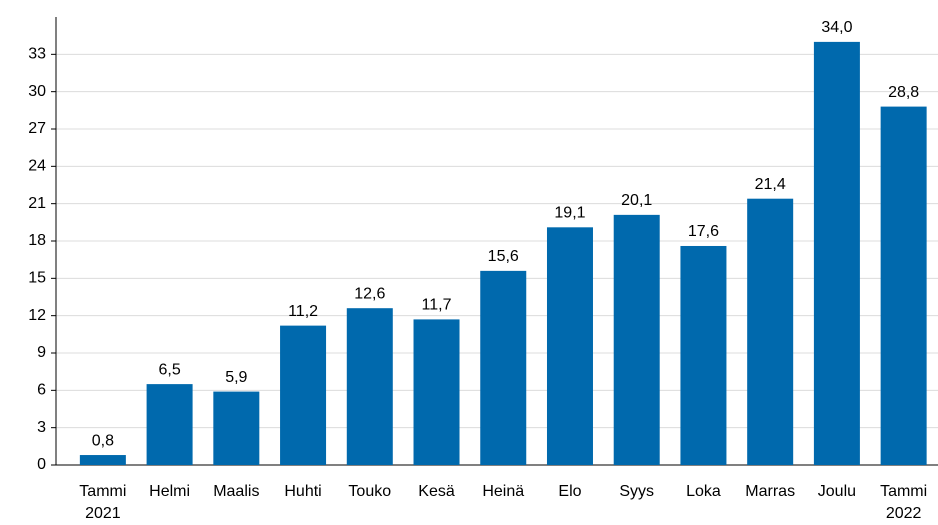 This screenshot has height=525, width=938. What do you see at coordinates (103, 440) in the screenshot?
I see `value-label: 0,8` at bounding box center [103, 440].